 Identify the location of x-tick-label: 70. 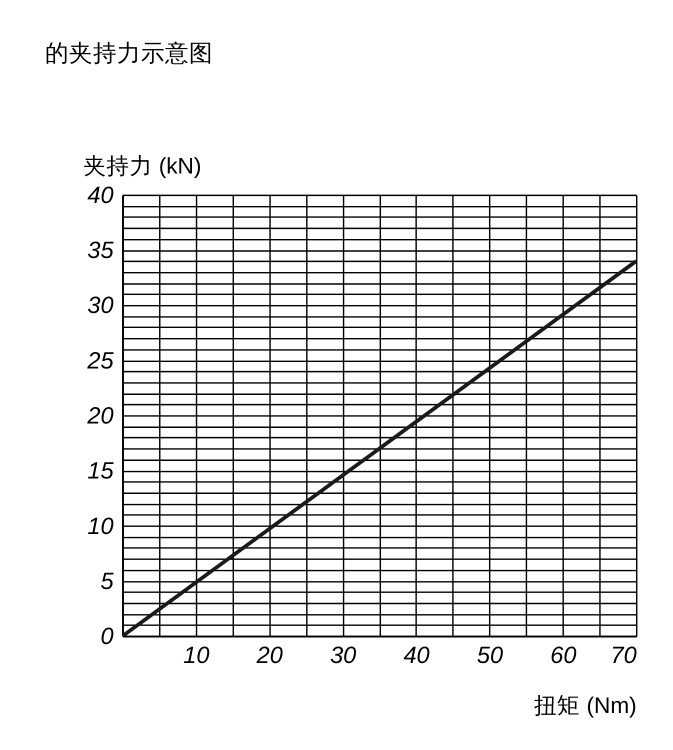
(623, 655).